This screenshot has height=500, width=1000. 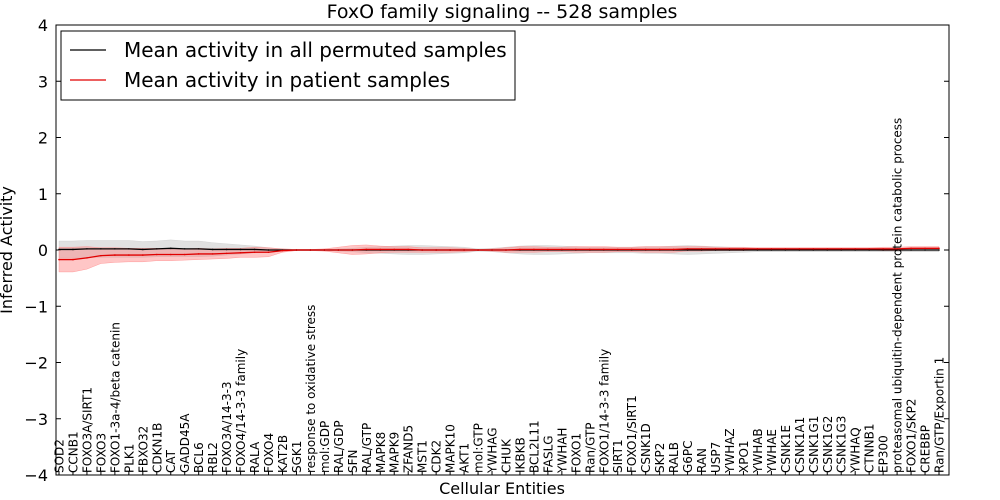 What do you see at coordinates (786, 449) in the screenshot?
I see `x-tick-label: CSNK1E` at bounding box center [786, 449].